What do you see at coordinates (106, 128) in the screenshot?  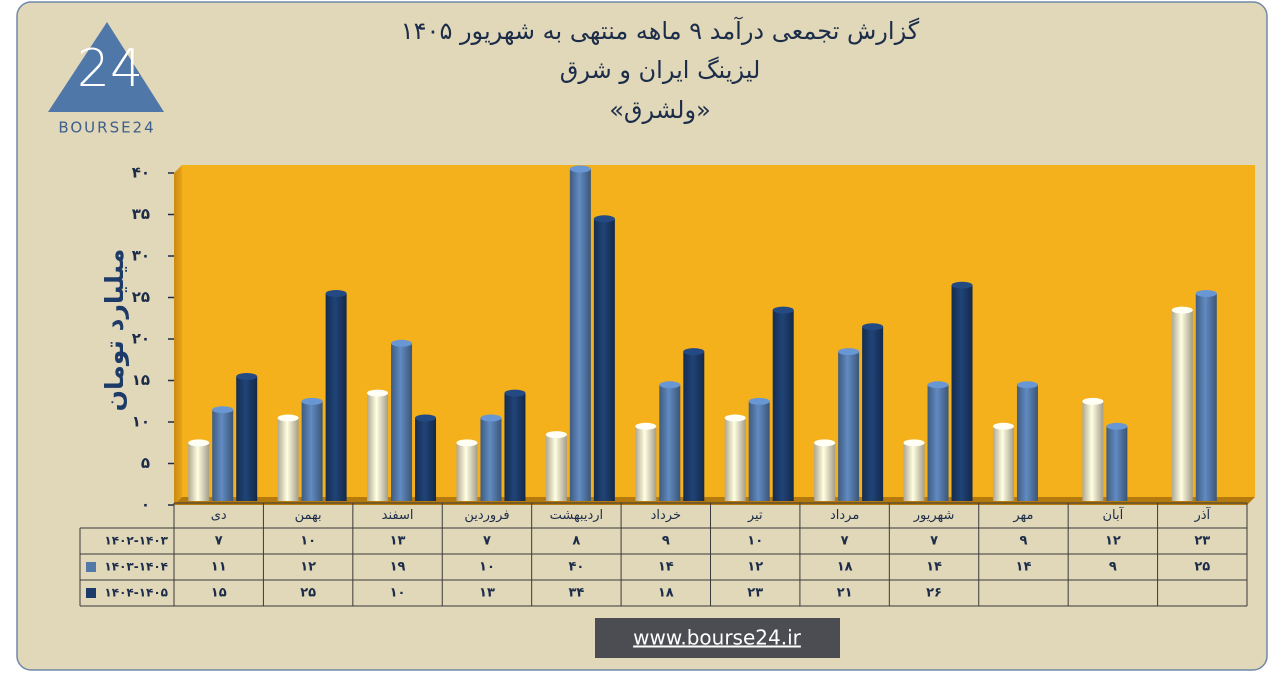 I see `logo-text: BOURSE24` at bounding box center [106, 128].